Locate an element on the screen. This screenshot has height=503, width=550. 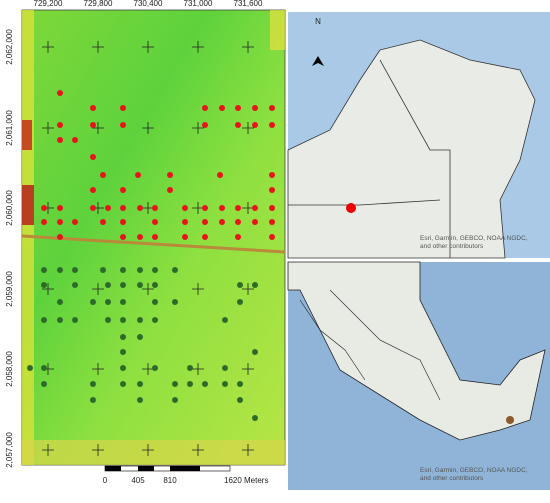
x-coordinate-label: 729,200 is located at coordinates (48, 4).